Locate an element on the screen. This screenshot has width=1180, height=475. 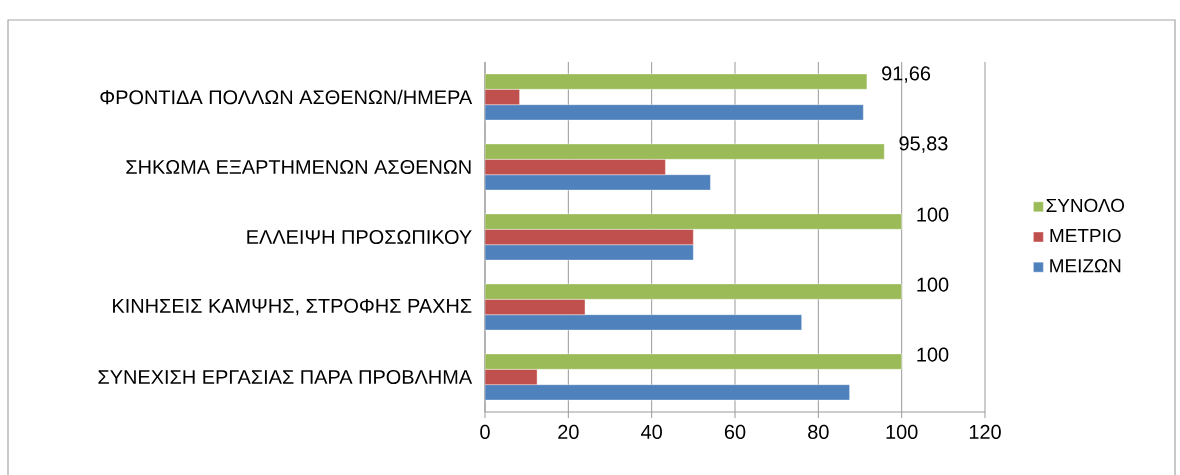
x-tick-label: 20 is located at coordinates (568, 431).